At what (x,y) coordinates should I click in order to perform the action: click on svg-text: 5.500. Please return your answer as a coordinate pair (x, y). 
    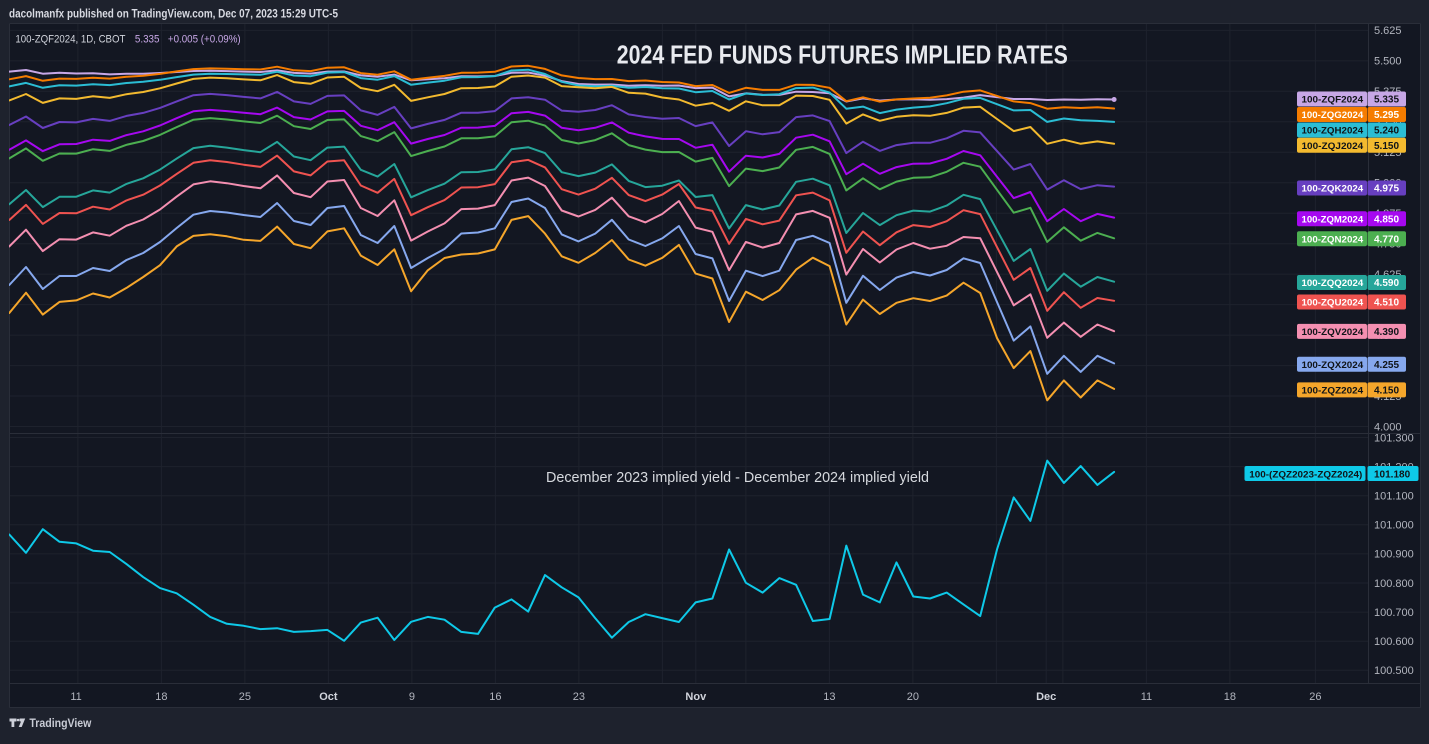
    Looking at the image, I should click on (1388, 62).